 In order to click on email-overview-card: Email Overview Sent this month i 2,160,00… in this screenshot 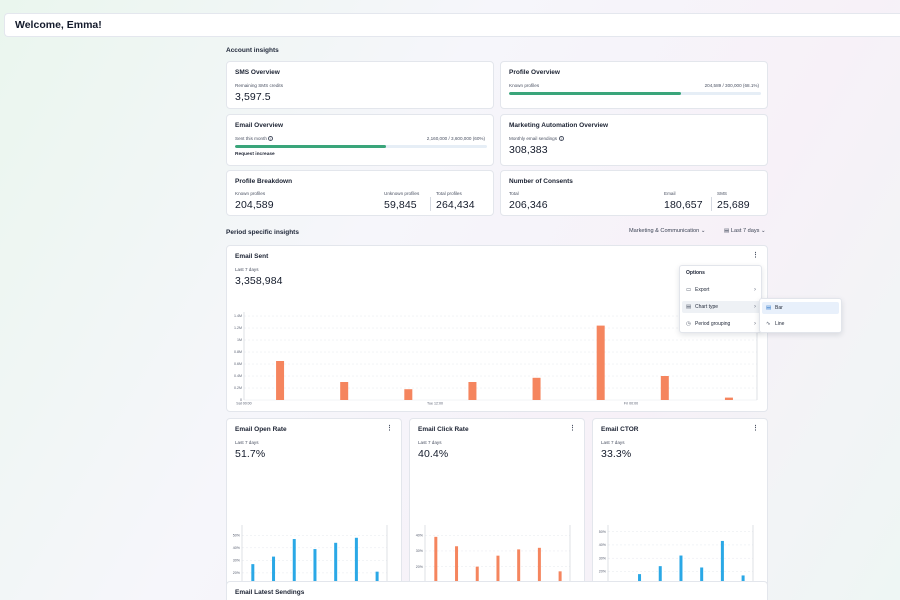, I will do `click(360, 140)`.